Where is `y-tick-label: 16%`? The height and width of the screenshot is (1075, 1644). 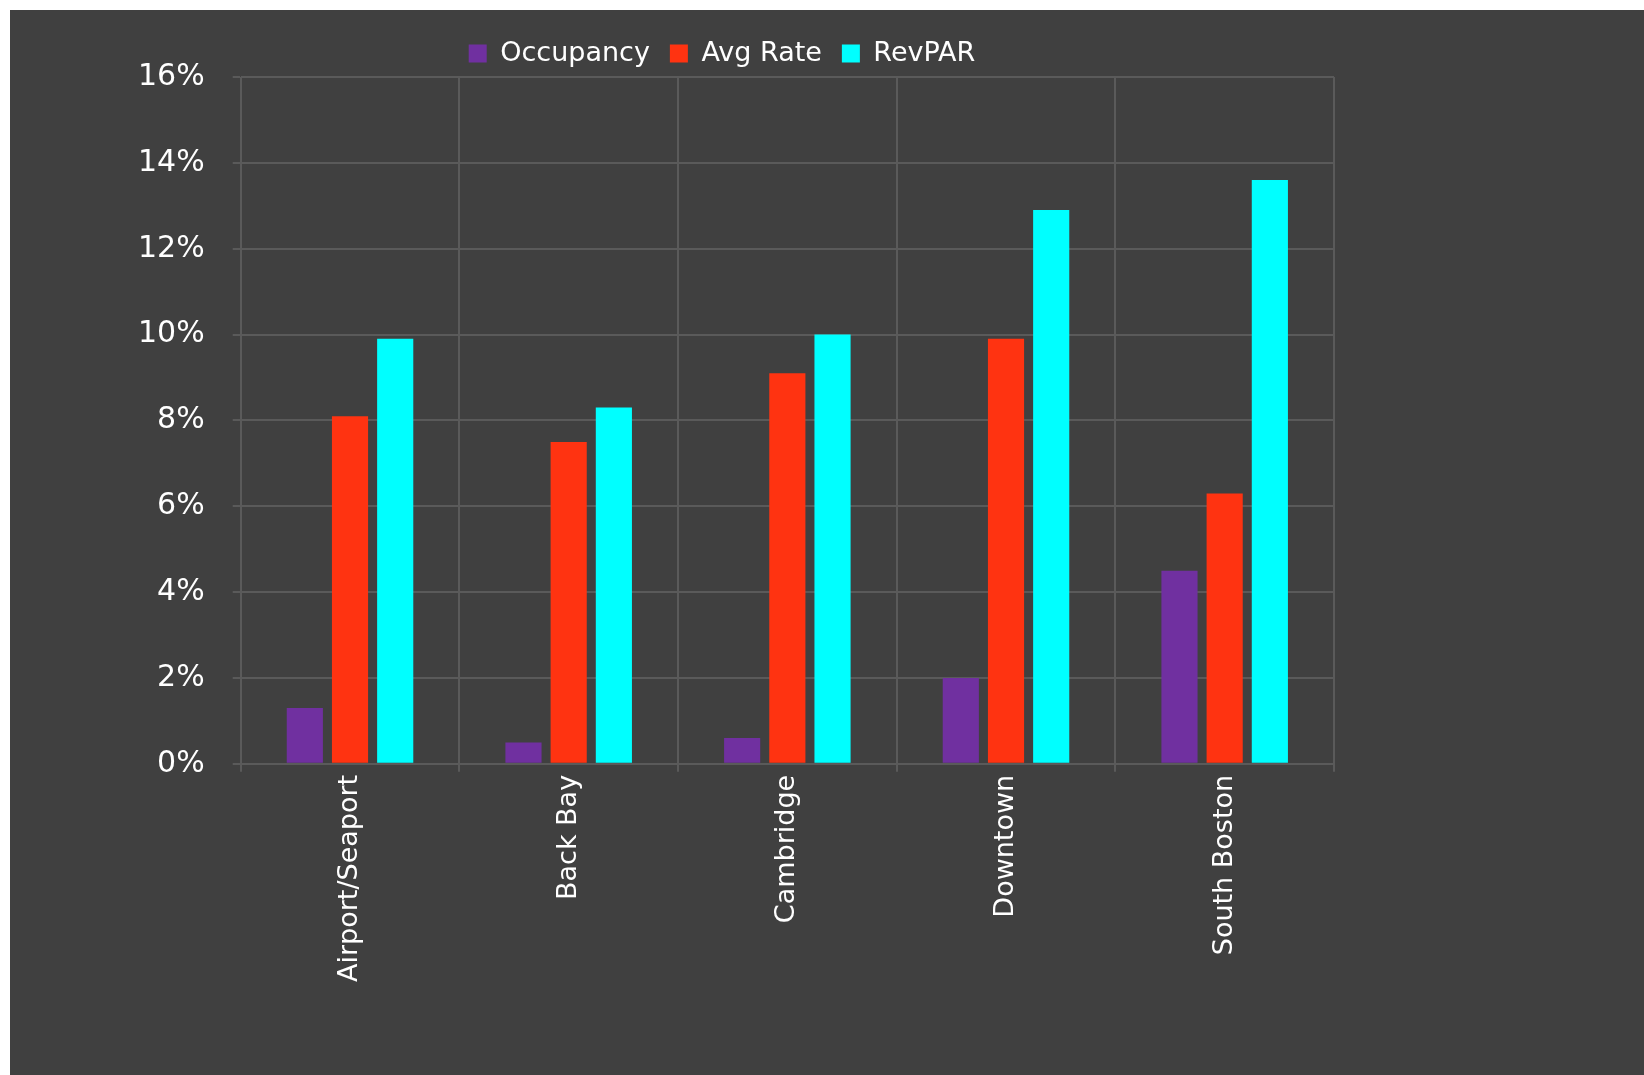 y-tick-label: 16% is located at coordinates (171, 74).